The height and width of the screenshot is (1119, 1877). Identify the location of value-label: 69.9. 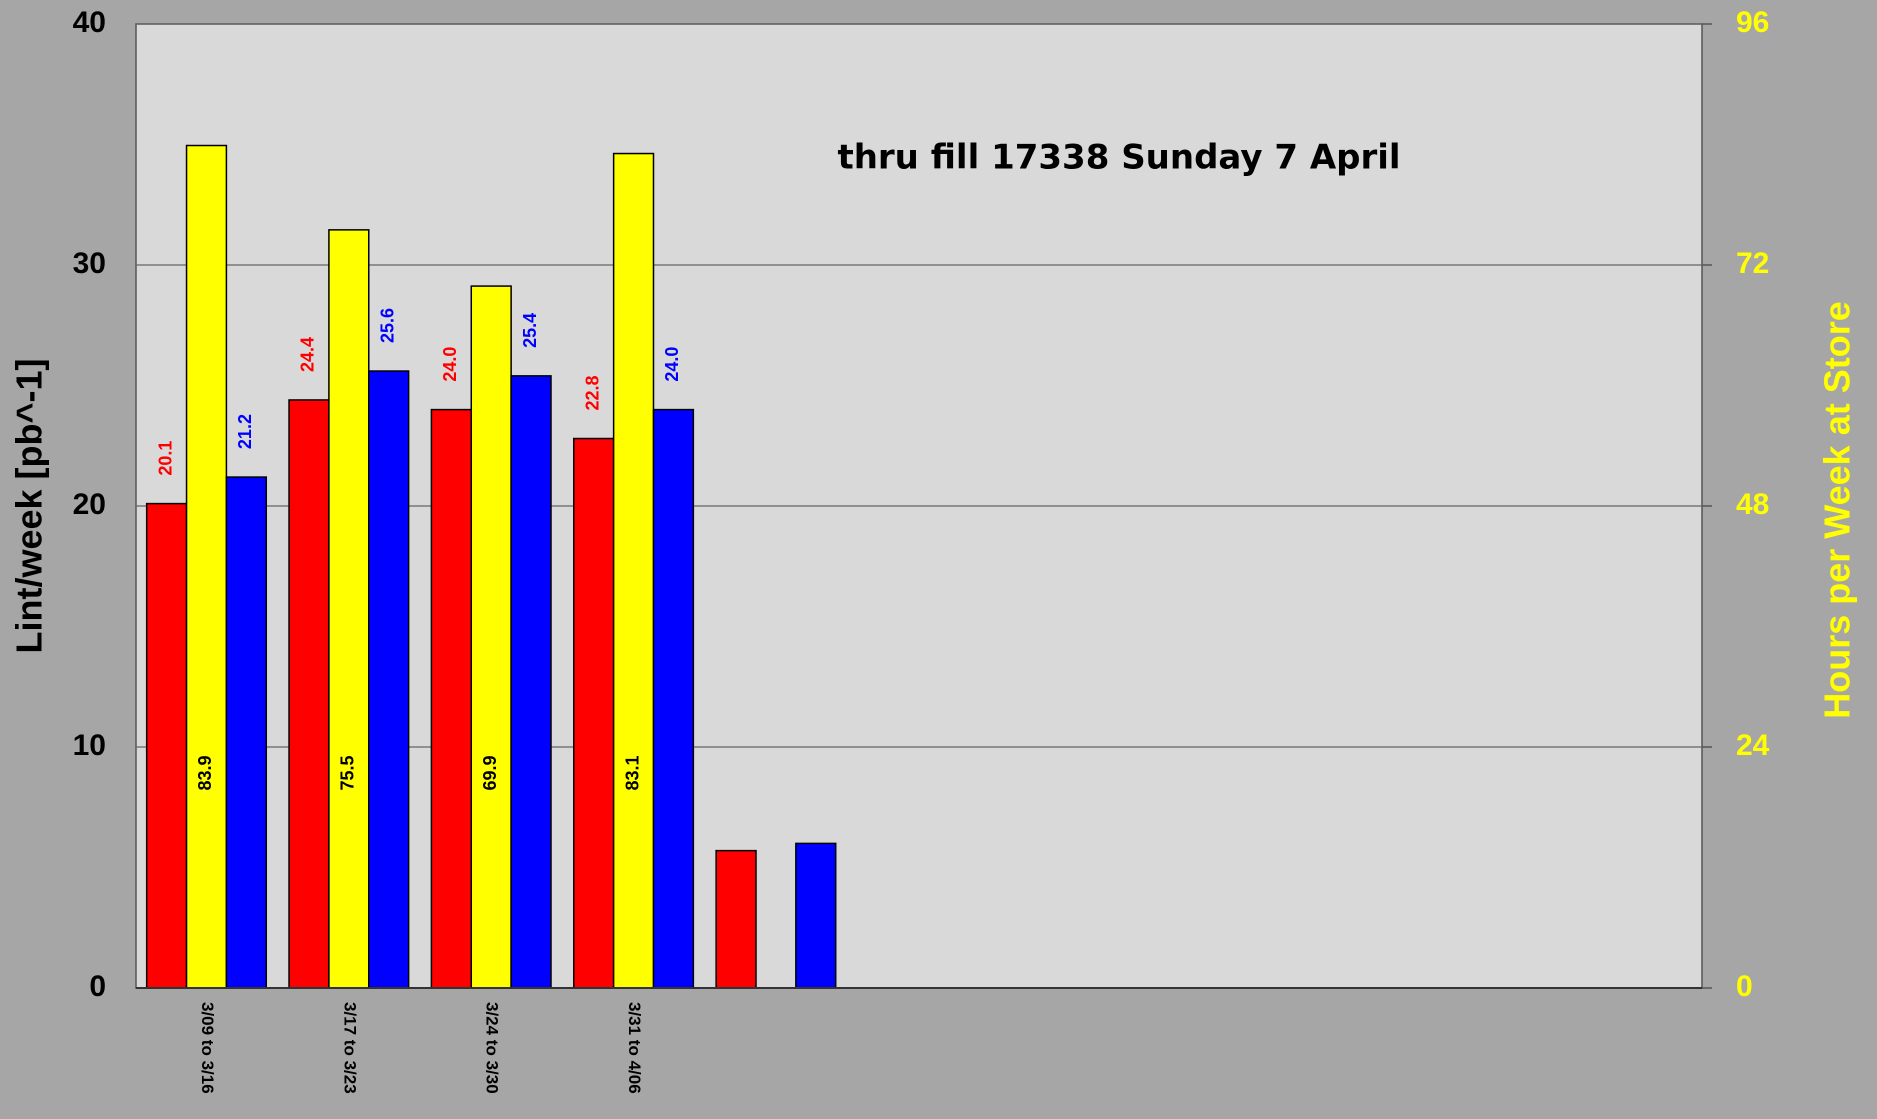
(490, 772).